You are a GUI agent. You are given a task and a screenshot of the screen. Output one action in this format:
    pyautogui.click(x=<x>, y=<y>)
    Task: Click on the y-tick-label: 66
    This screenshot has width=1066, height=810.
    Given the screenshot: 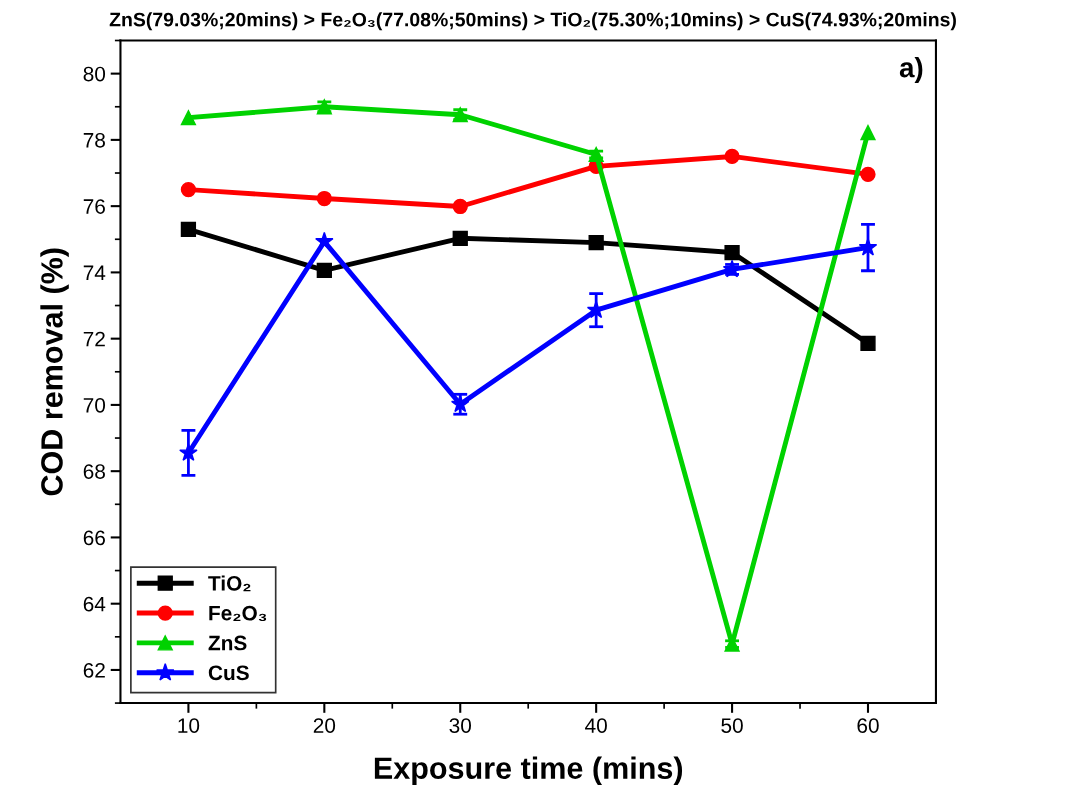 What is the action you would take?
    pyautogui.click(x=94, y=538)
    